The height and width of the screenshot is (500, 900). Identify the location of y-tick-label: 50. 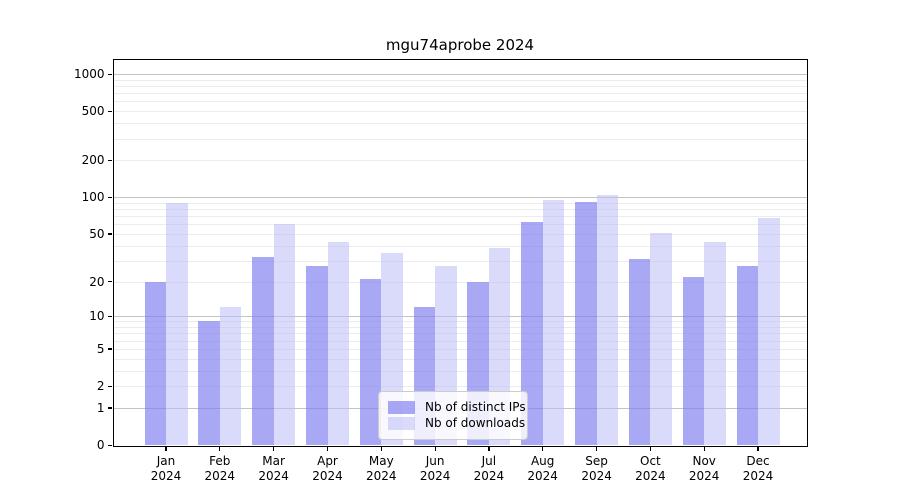
(97, 233).